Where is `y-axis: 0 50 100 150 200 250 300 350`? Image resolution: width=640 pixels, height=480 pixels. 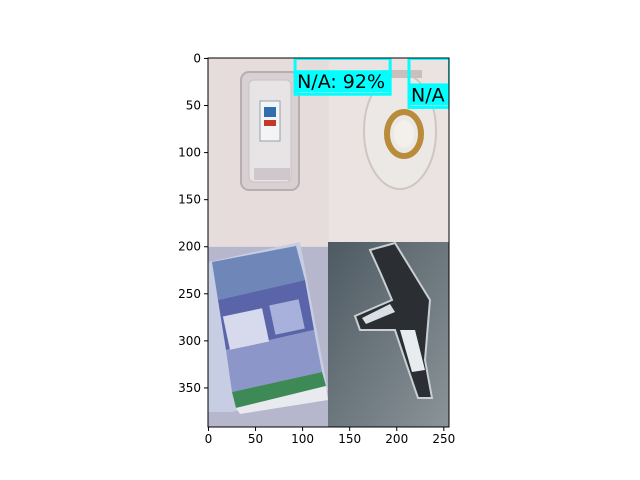 y-axis: 0 50 100 150 200 250 300 350 is located at coordinates (193, 223).